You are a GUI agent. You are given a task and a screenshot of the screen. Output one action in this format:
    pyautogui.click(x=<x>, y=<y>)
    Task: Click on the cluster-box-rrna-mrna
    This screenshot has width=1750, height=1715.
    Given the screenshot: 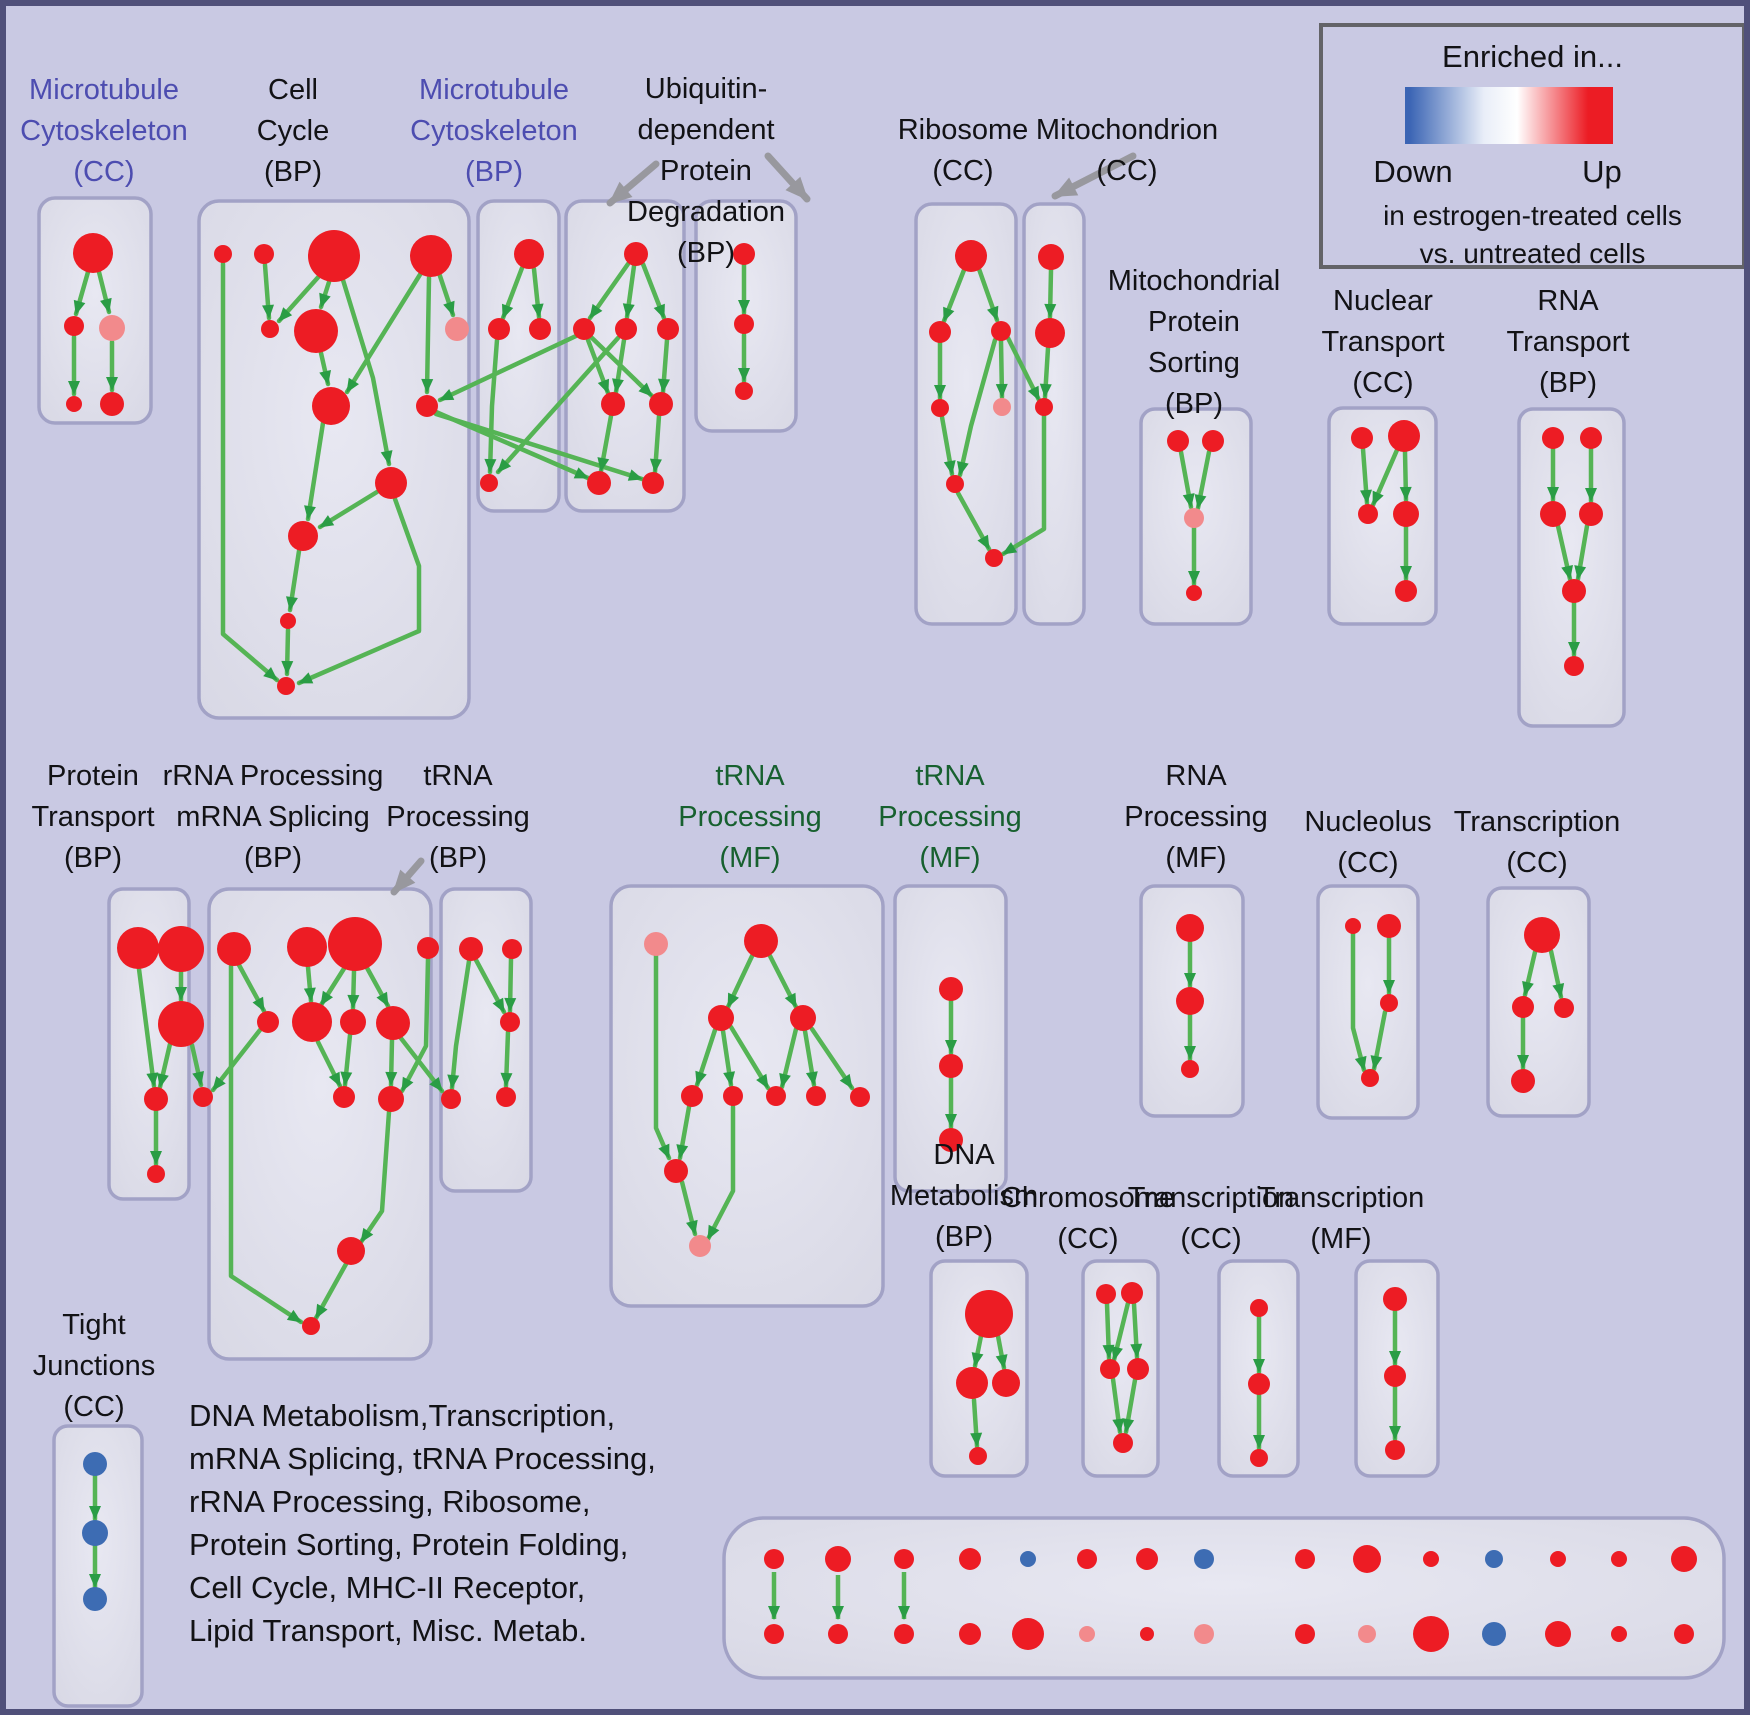 What is the action you would take?
    pyautogui.click(x=320, y=1124)
    